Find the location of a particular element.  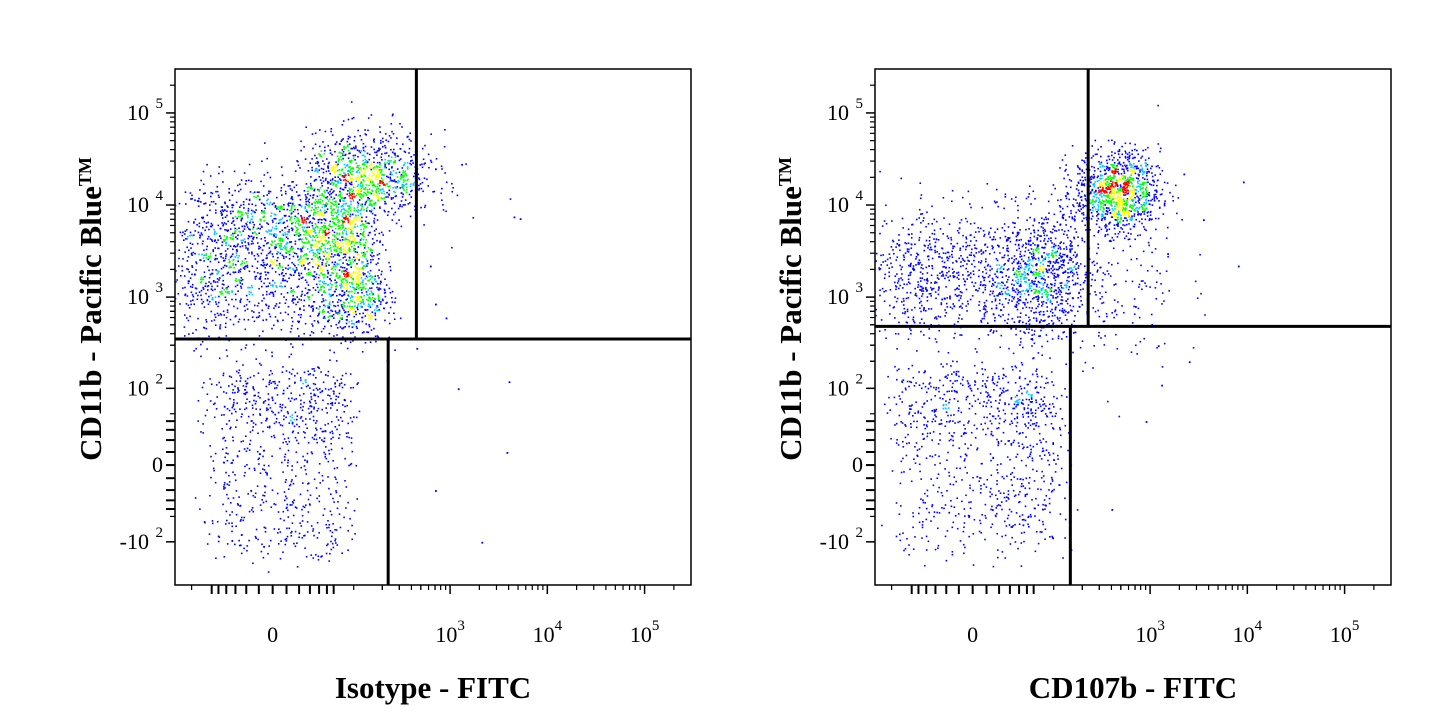

outlier-point is located at coordinates (514, 217).